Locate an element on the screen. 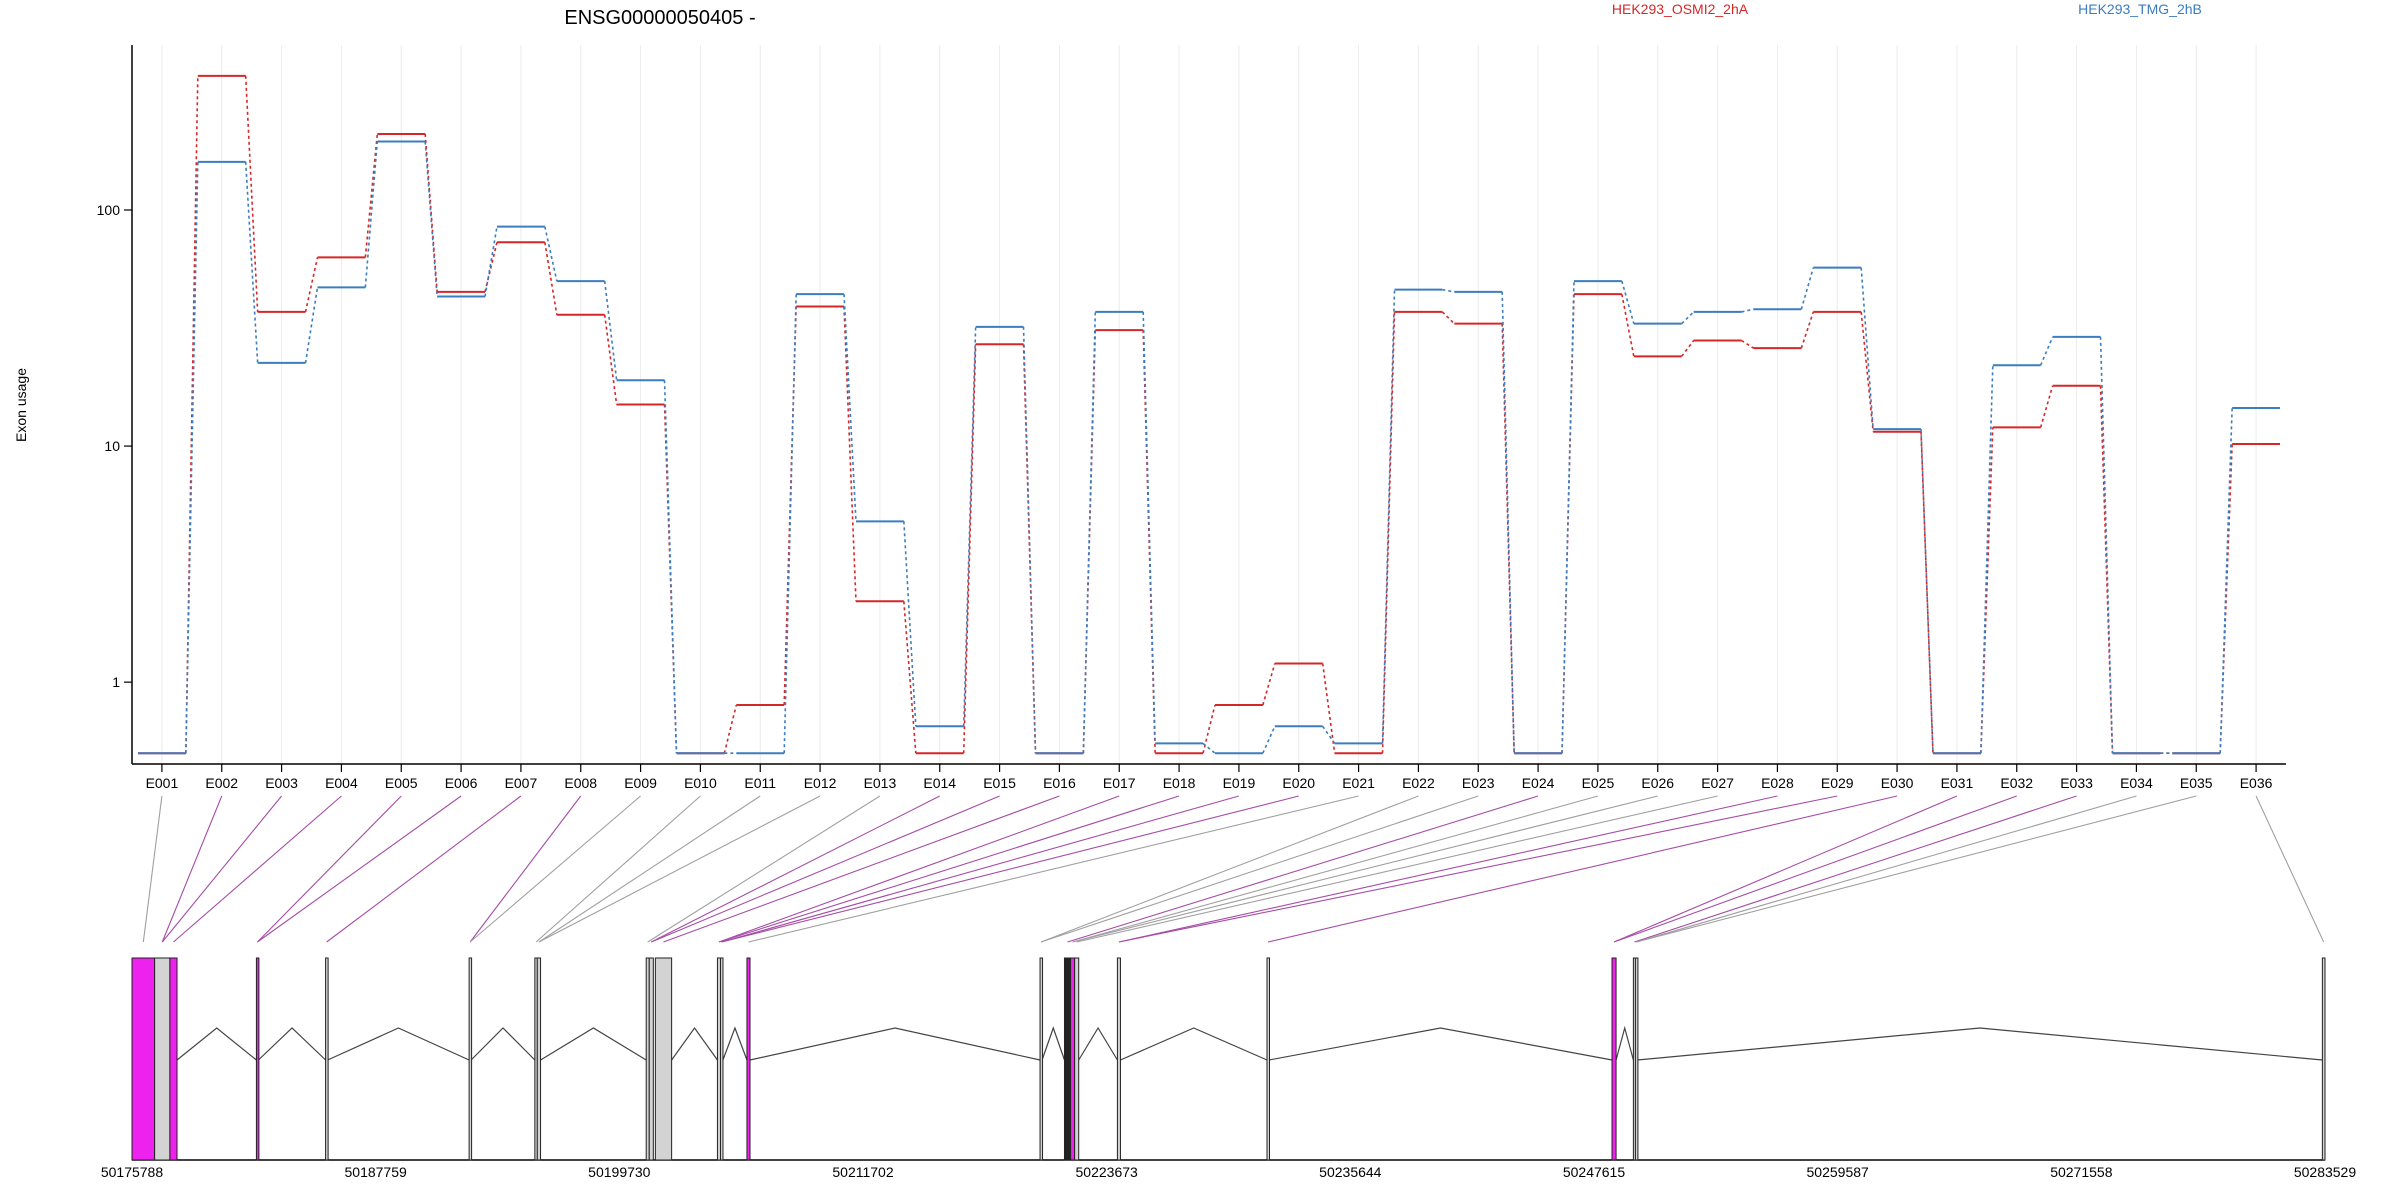  x-tick-label: E023 is located at coordinates (1478, 783).